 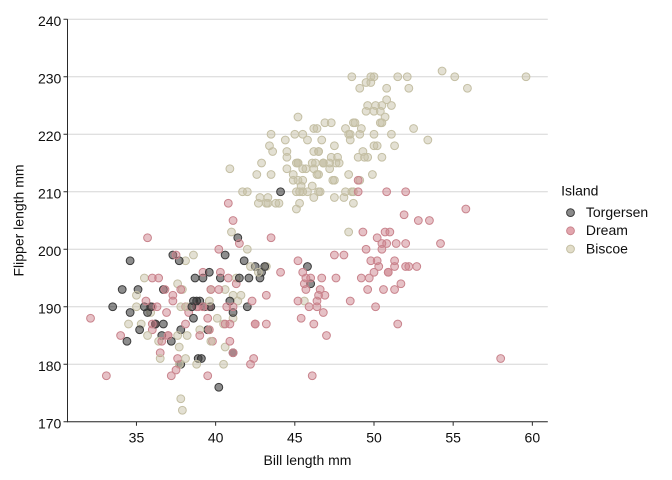 What do you see at coordinates (50, 136) in the screenshot?
I see `svg-text: 220` at bounding box center [50, 136].